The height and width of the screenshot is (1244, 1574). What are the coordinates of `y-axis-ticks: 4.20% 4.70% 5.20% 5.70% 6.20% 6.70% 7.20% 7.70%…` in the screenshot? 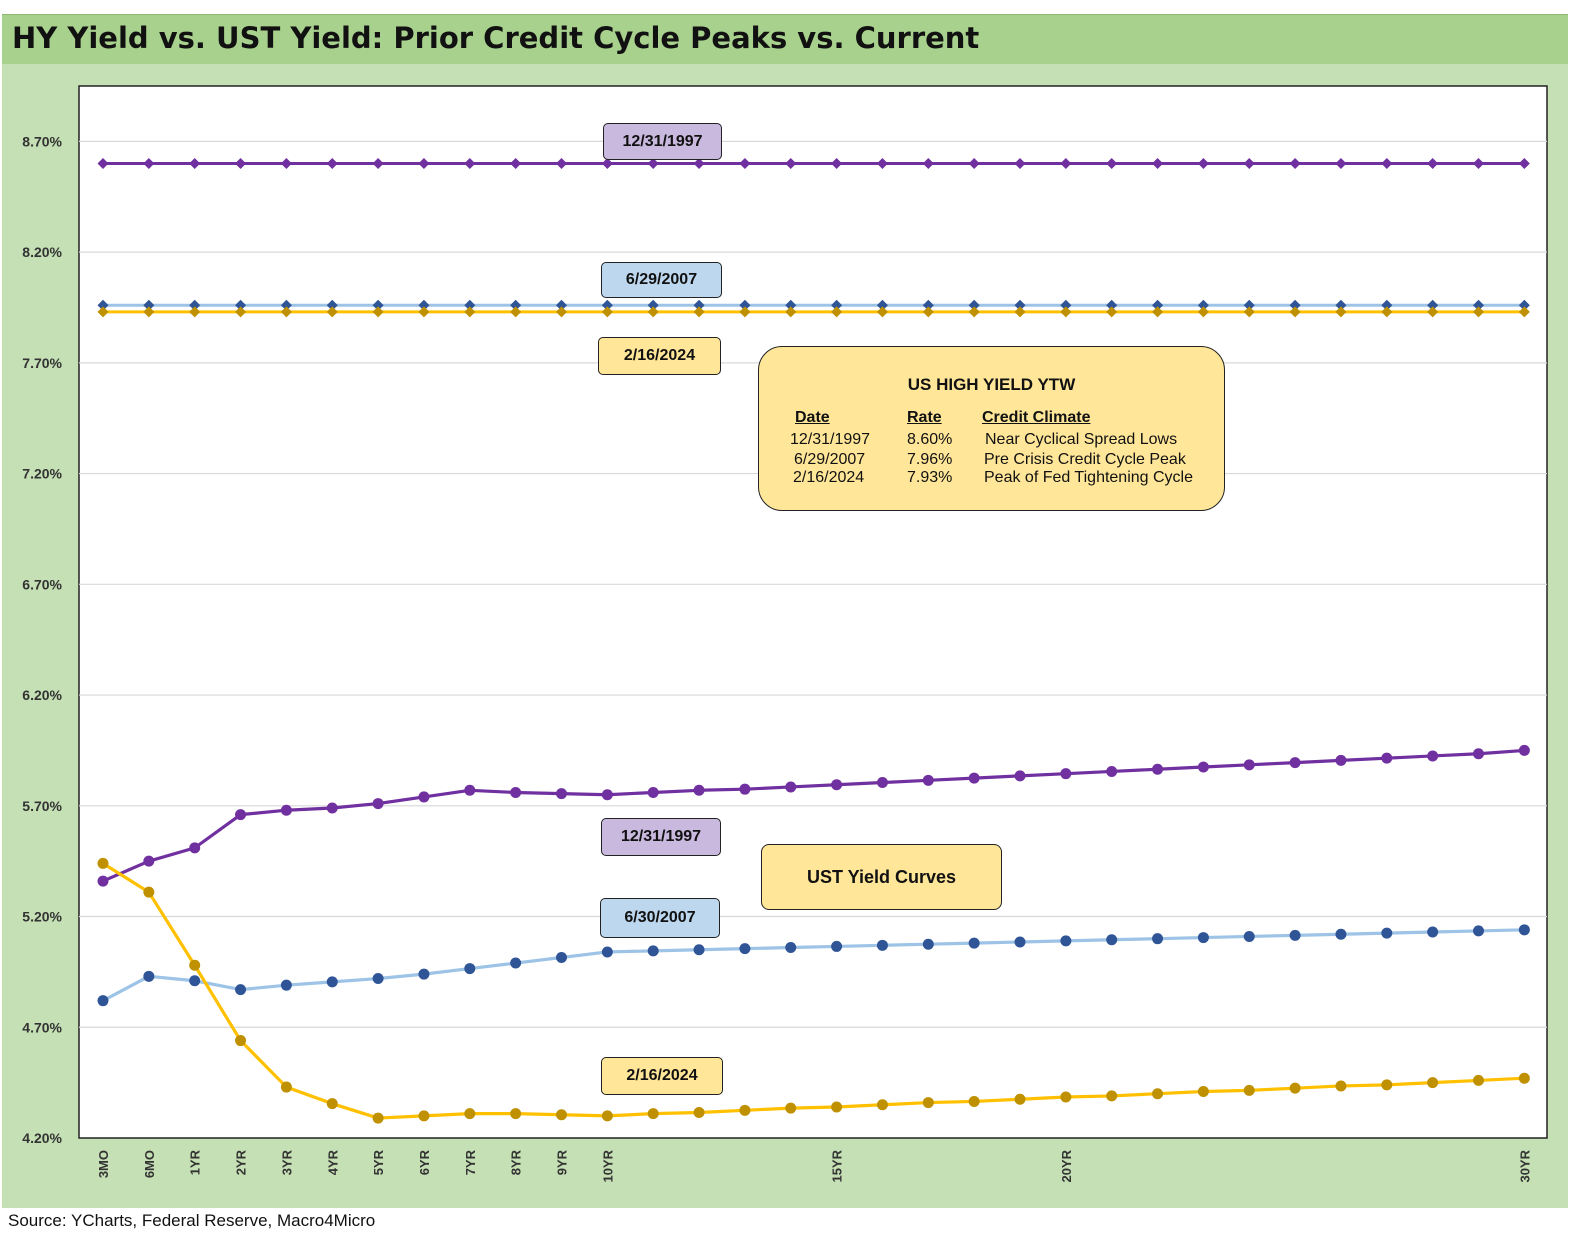 It's located at (42, 639).